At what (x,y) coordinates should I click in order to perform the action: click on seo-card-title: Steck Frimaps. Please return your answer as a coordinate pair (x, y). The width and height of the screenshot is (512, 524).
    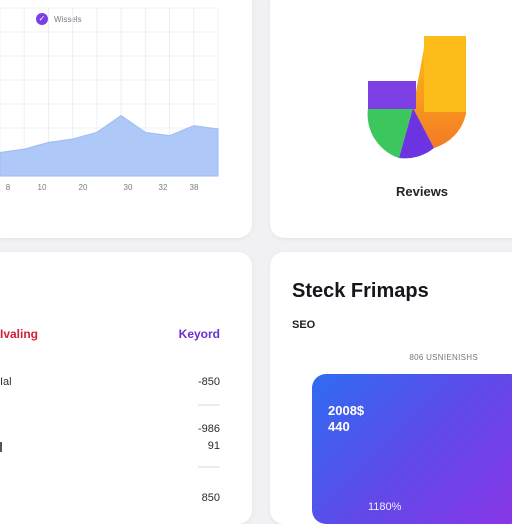
    Looking at the image, I should click on (360, 291).